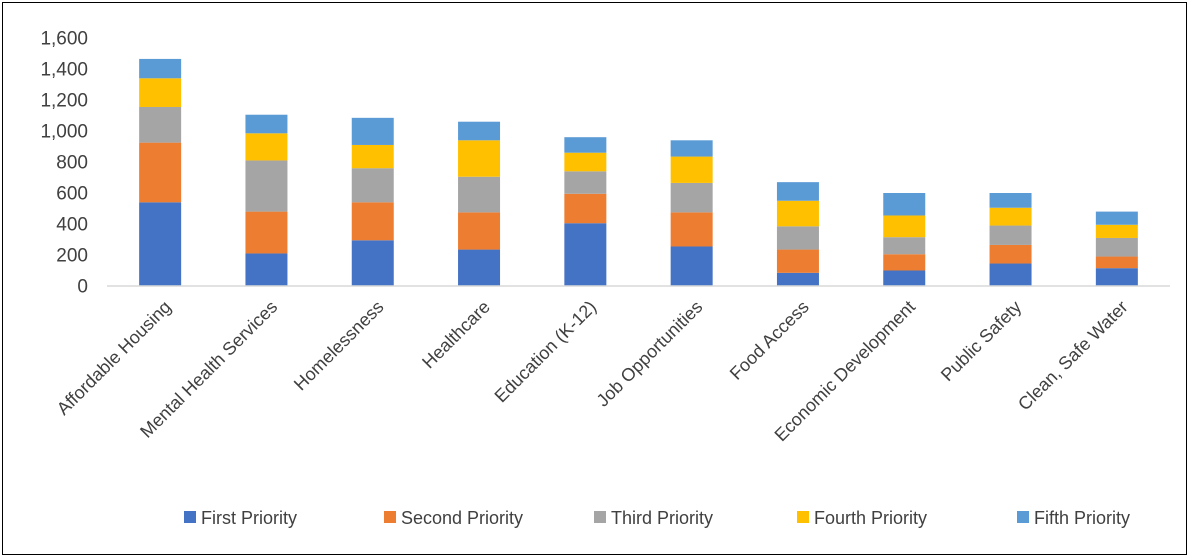  I want to click on y-tick-label: 800, so click(72, 163).